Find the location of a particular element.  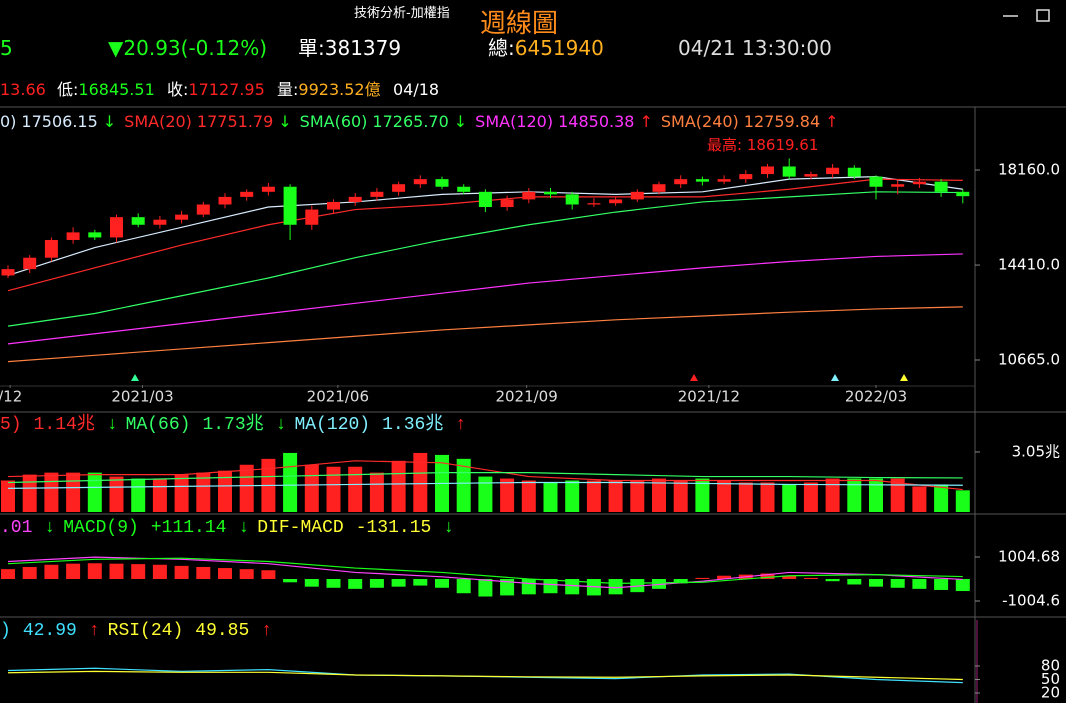

legend-name: SMA(240) is located at coordinates (699, 121).